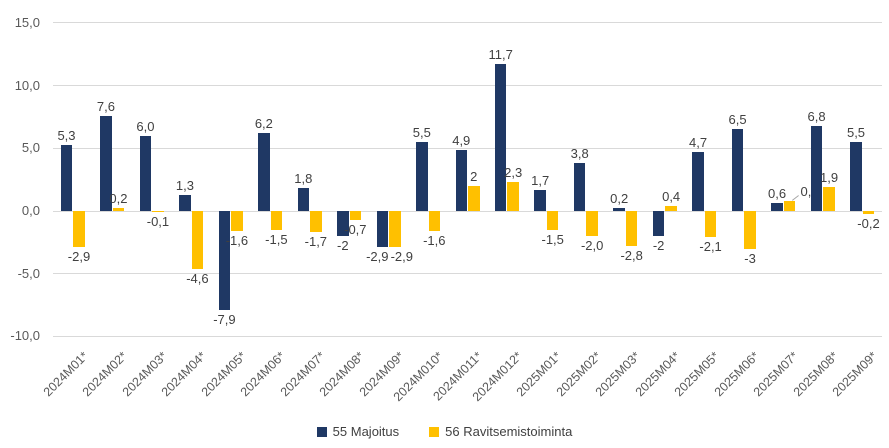 The width and height of the screenshot is (889, 448). Describe the element at coordinates (500, 55) in the screenshot. I see `value-label: 11,7` at that location.